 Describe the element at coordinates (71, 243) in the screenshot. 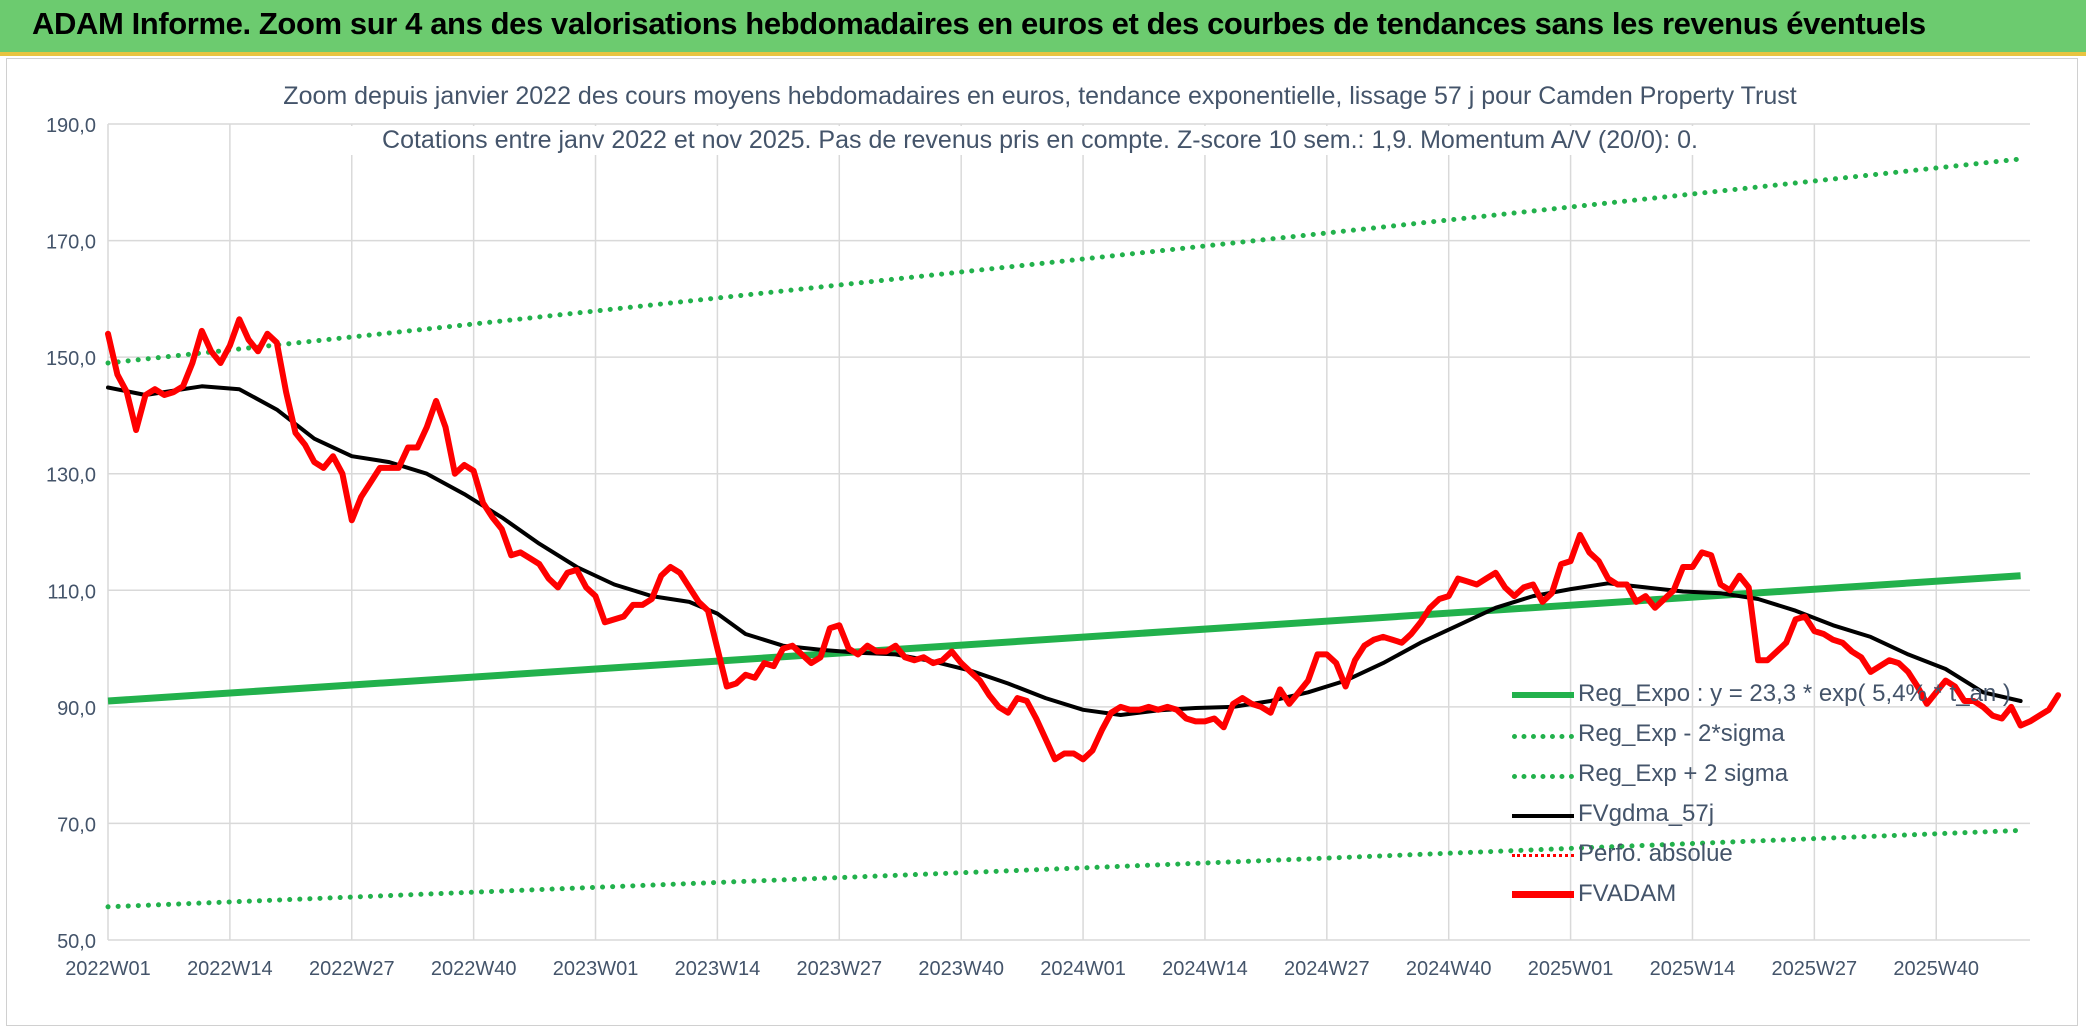

I see `y-tick-label: 170,0` at that location.